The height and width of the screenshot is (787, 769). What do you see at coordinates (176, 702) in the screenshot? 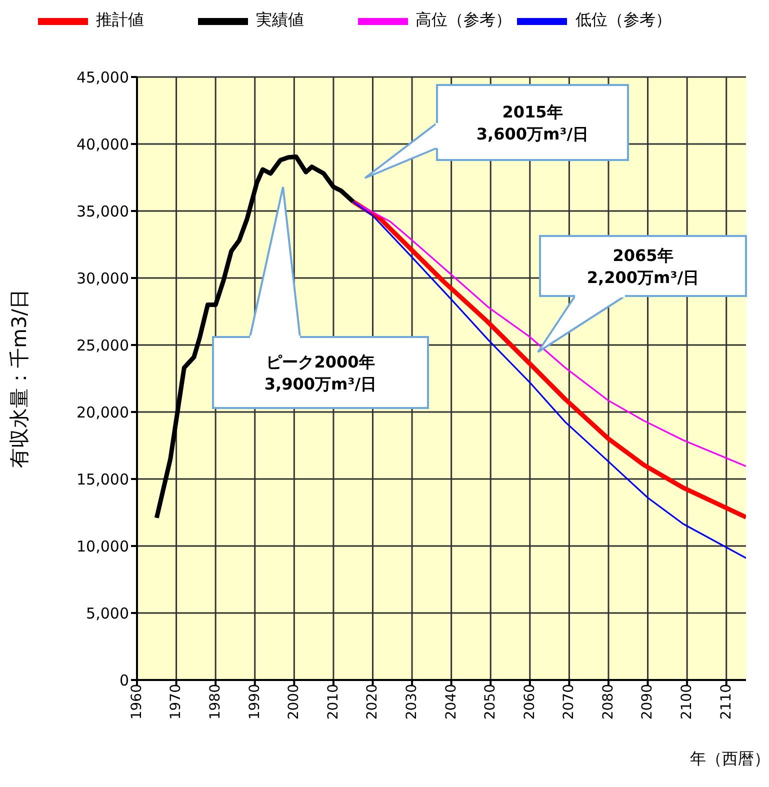
I see `x-tick-label: 1970` at bounding box center [176, 702].